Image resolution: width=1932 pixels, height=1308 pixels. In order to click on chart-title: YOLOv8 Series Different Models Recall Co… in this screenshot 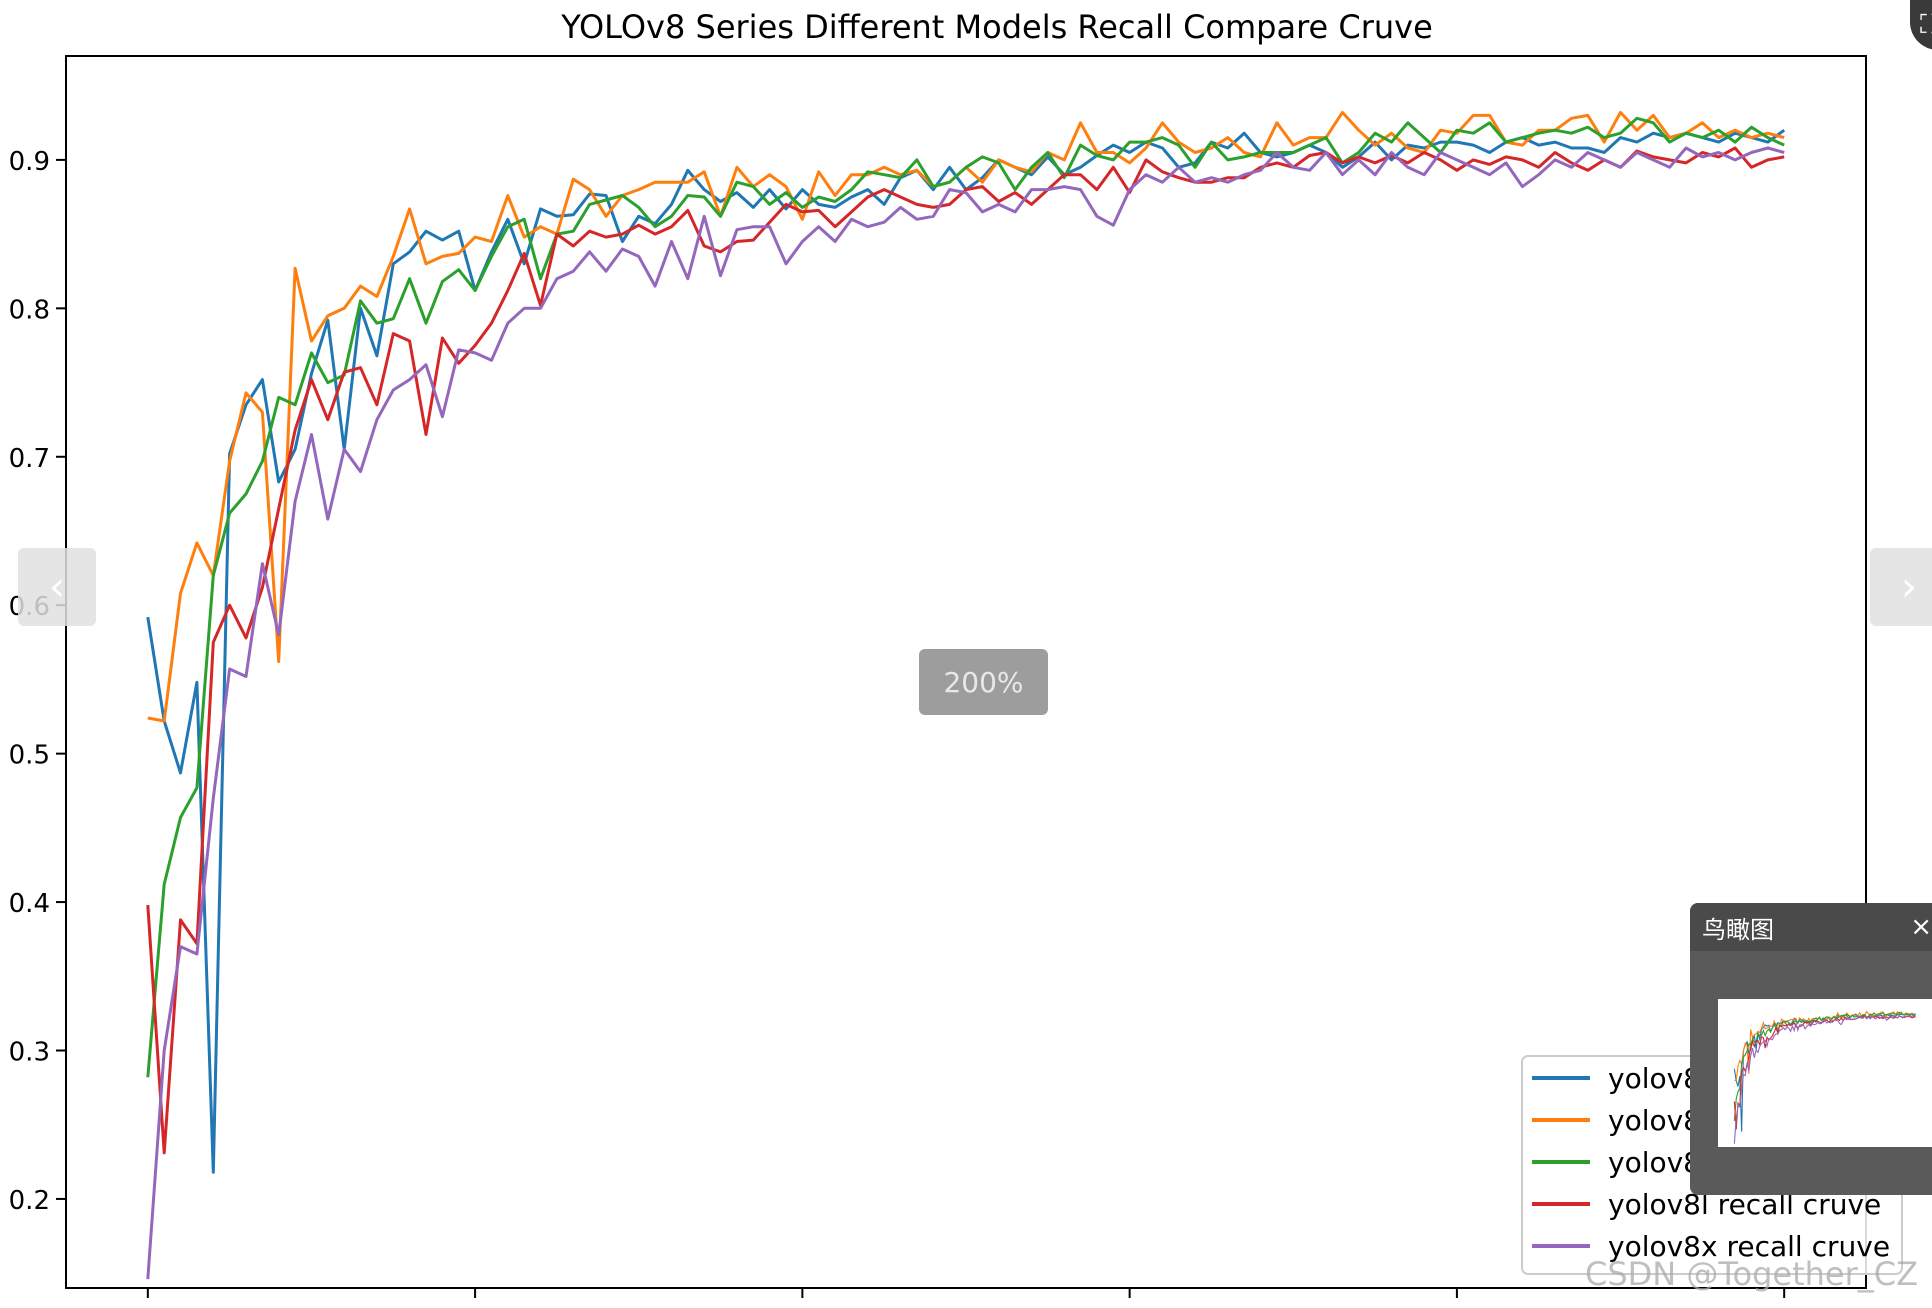, I will do `click(996, 27)`.